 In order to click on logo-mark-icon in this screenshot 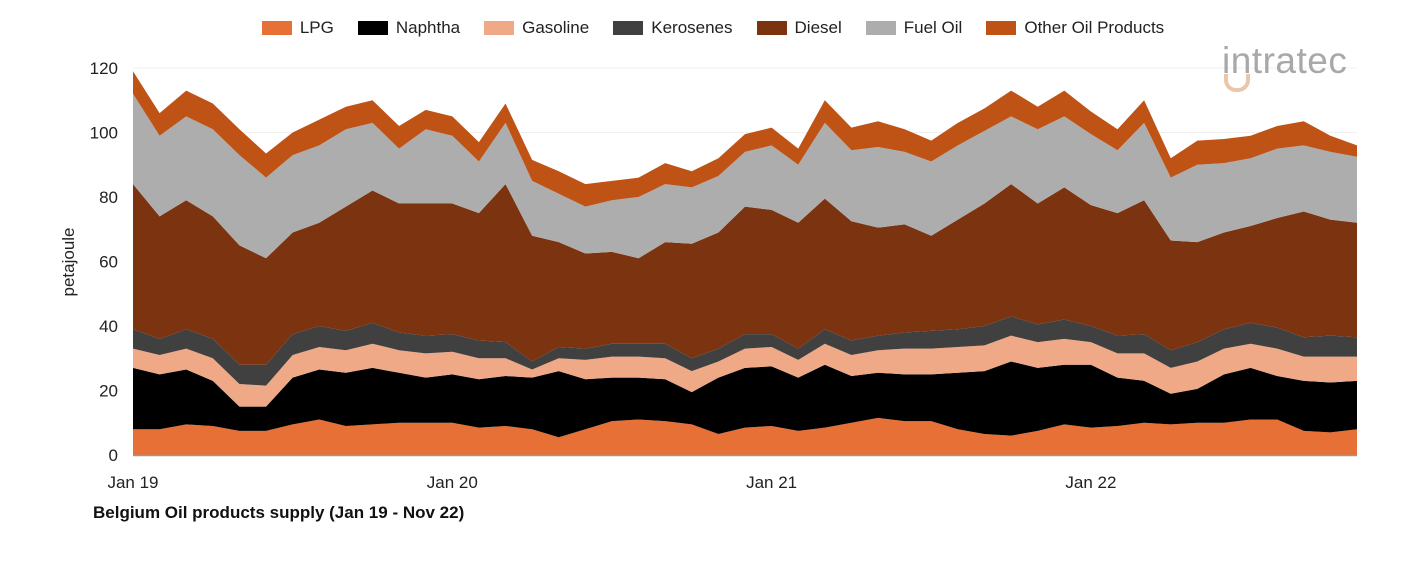, I will do `click(1237, 83)`.